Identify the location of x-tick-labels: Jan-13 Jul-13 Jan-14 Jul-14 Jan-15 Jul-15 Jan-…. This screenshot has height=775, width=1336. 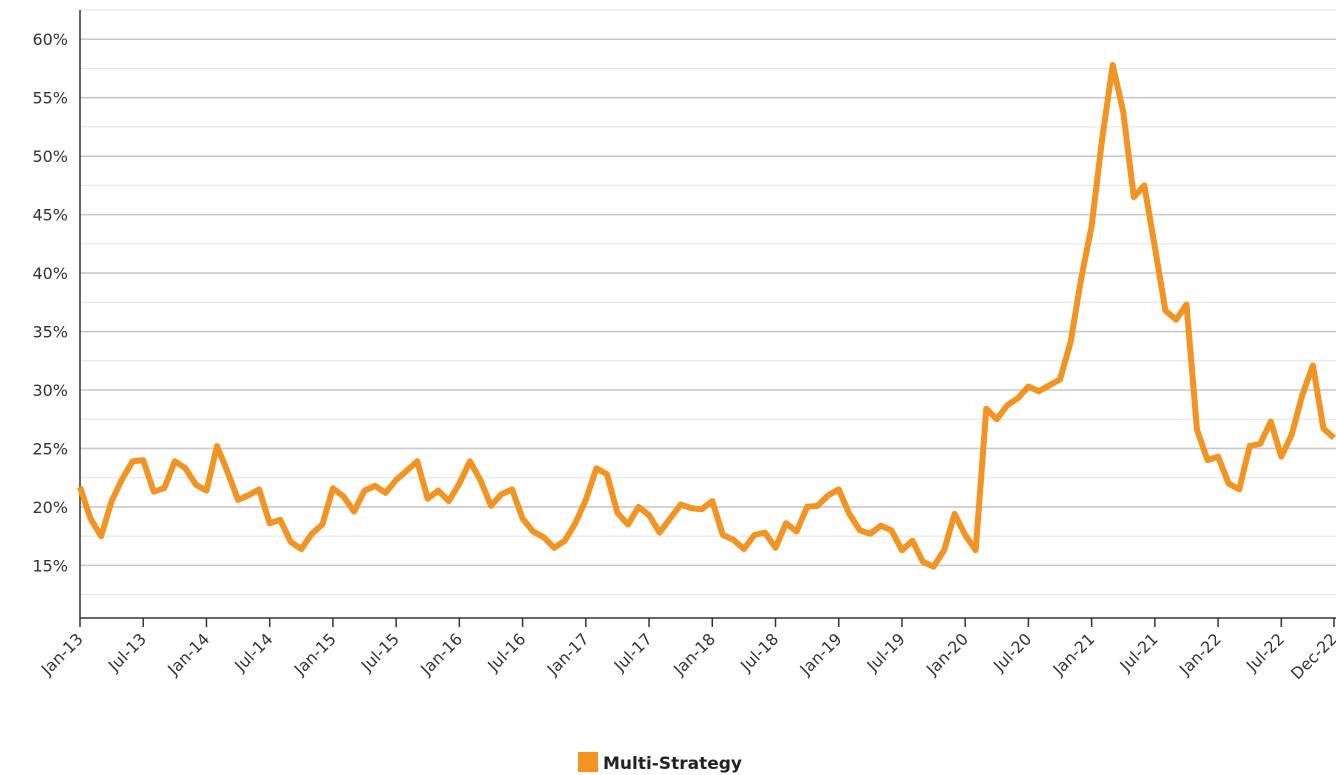
(686, 650).